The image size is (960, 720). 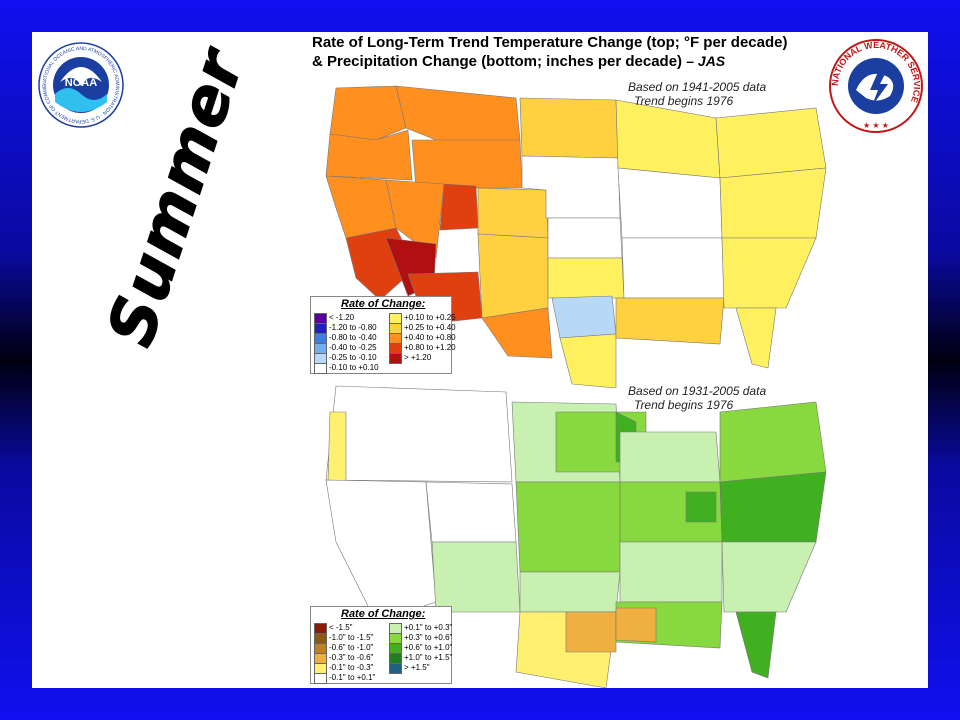 What do you see at coordinates (352, 677) in the screenshot?
I see `precipitation-legend-label: -0.1" to +0.1"` at bounding box center [352, 677].